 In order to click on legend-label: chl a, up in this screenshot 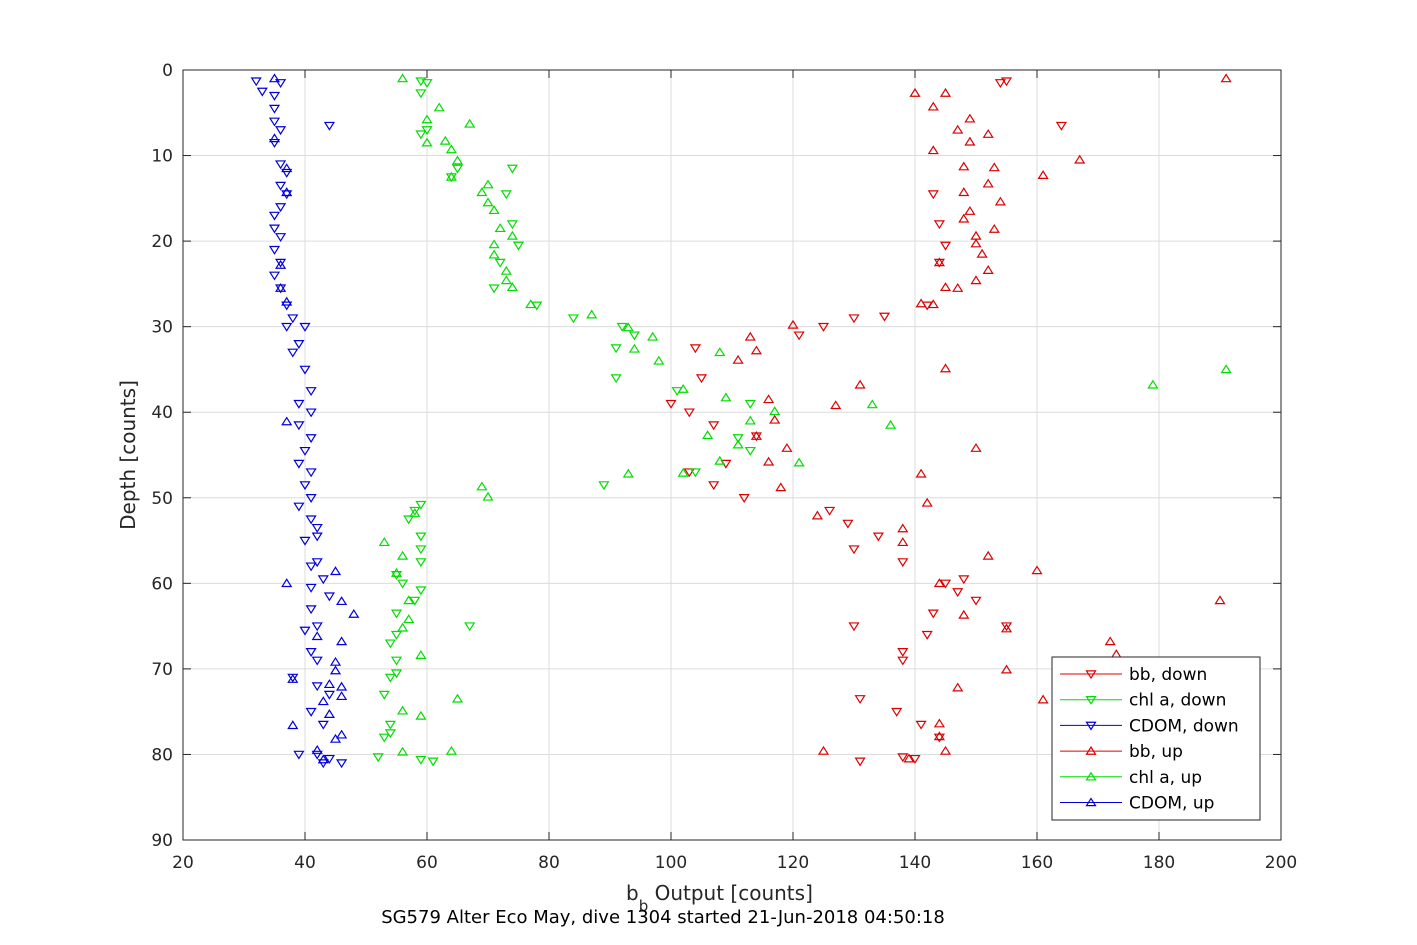, I will do `click(1165, 778)`.